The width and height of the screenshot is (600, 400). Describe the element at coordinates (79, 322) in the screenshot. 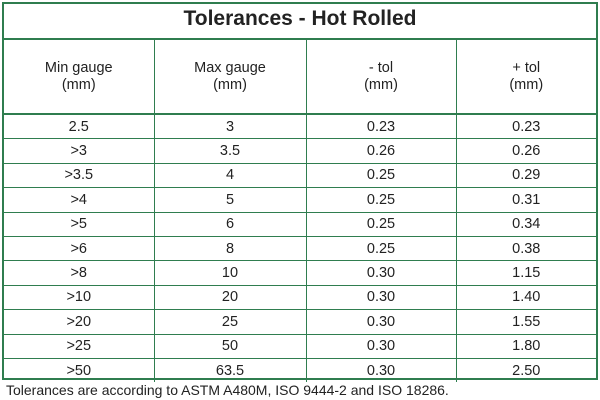

I see `table-cell: >20` at that location.